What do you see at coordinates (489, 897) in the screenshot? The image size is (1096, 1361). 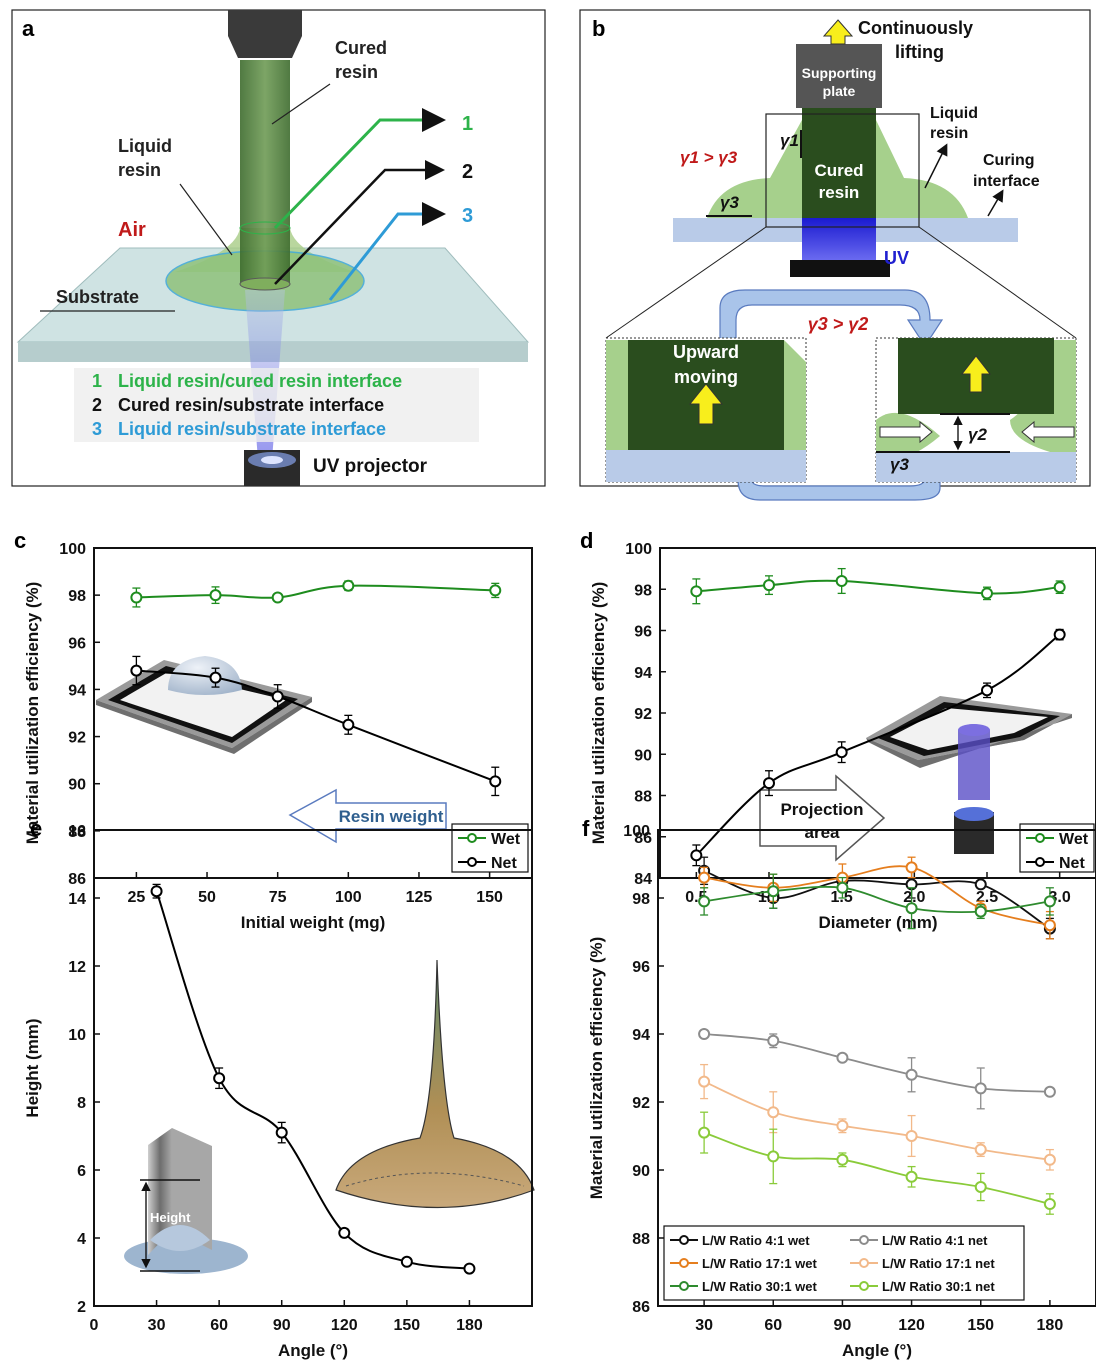 I see `x-tick-label-c-5: 150` at bounding box center [489, 897].